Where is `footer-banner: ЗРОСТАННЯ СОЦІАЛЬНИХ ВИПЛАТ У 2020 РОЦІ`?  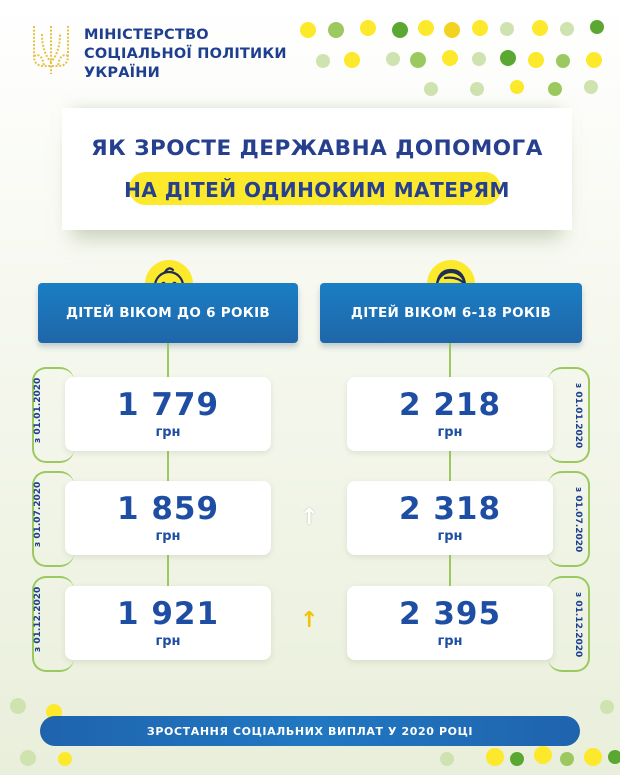 footer-banner: ЗРОСТАННЯ СОЦІАЛЬНИХ ВИПЛАТ У 2020 РОЦІ is located at coordinates (310, 731).